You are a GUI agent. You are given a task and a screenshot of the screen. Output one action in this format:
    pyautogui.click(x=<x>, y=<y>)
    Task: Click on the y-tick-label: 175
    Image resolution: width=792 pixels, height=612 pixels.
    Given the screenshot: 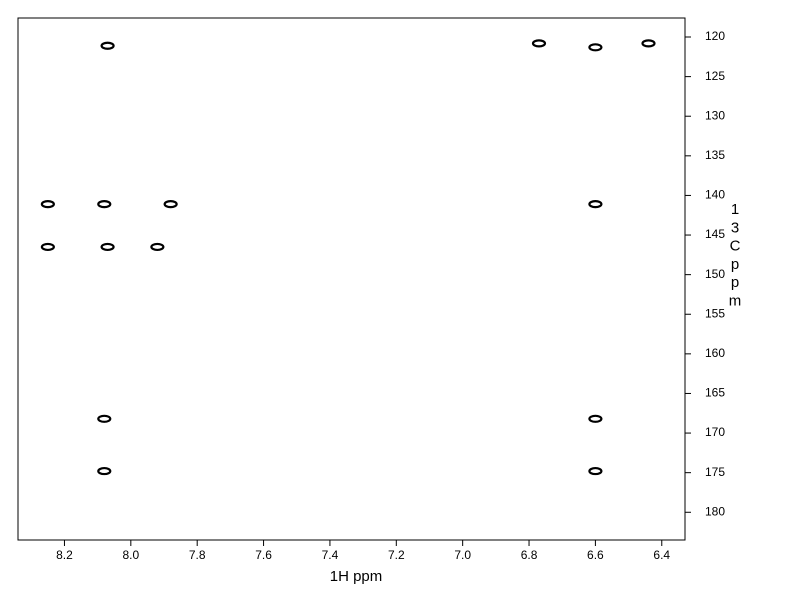 What is the action you would take?
    pyautogui.click(x=715, y=472)
    